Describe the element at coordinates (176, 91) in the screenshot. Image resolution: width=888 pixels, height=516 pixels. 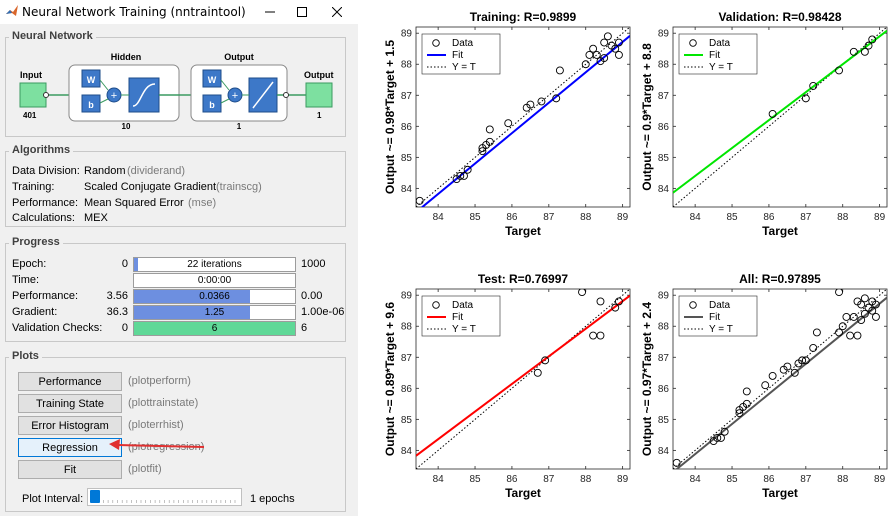
I see `network-diagram: Input 401 Hidden W b + 10 Output W` at that location.